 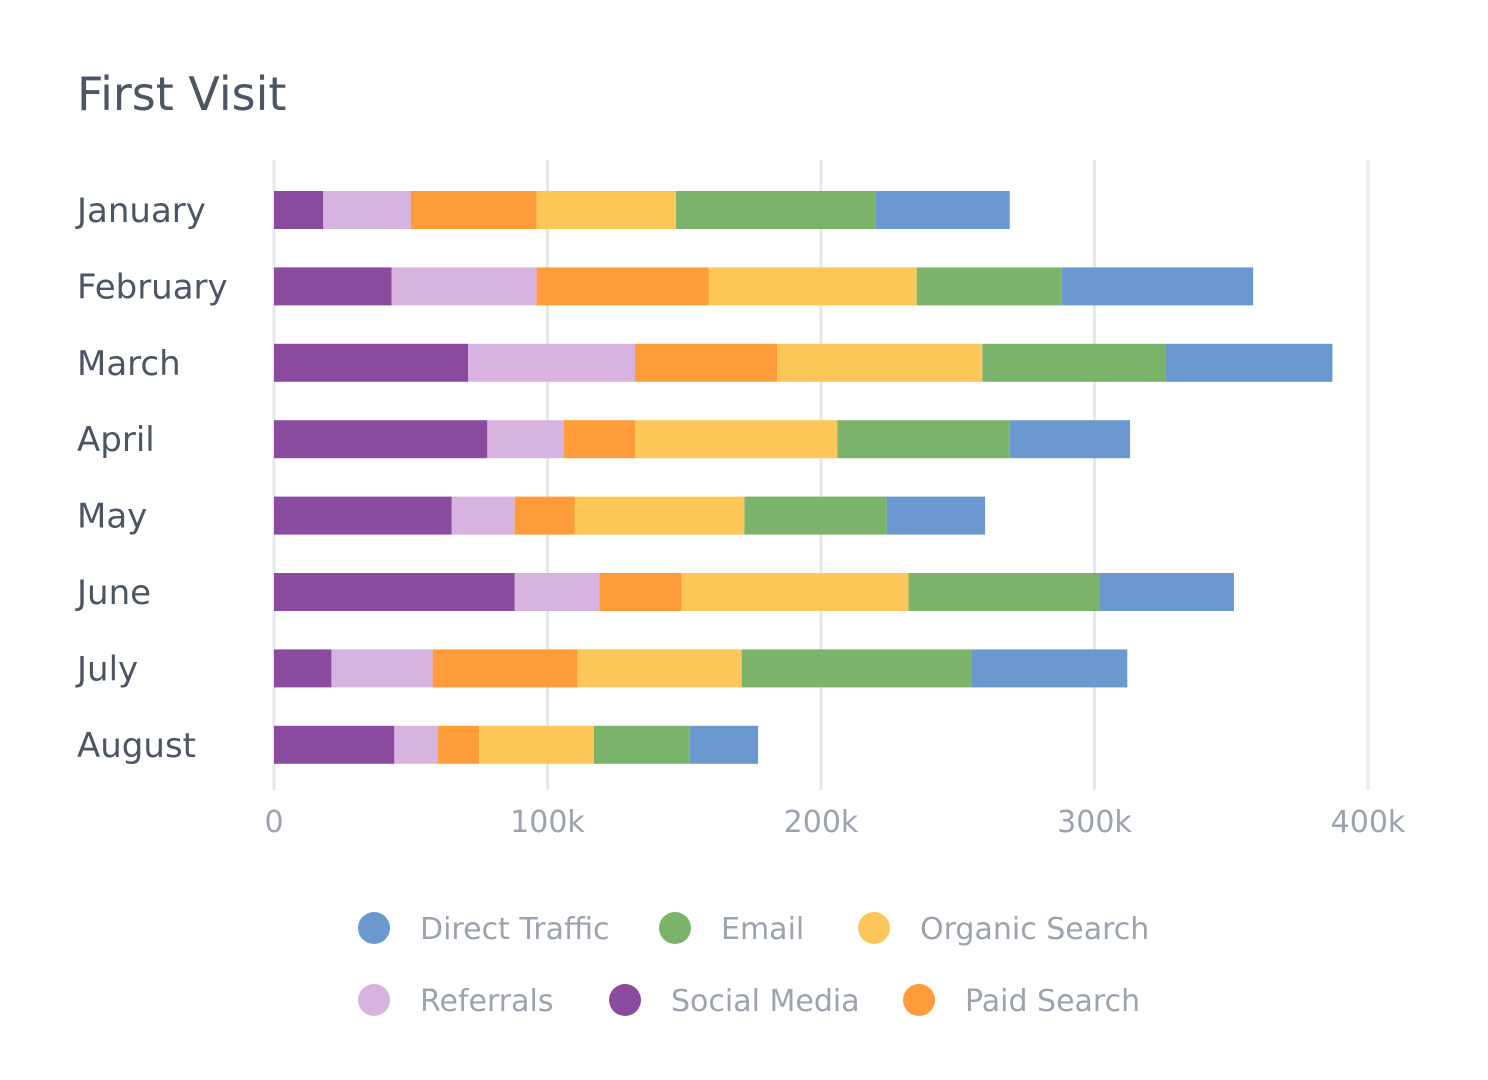 I want to click on category-label: February, so click(x=152, y=287).